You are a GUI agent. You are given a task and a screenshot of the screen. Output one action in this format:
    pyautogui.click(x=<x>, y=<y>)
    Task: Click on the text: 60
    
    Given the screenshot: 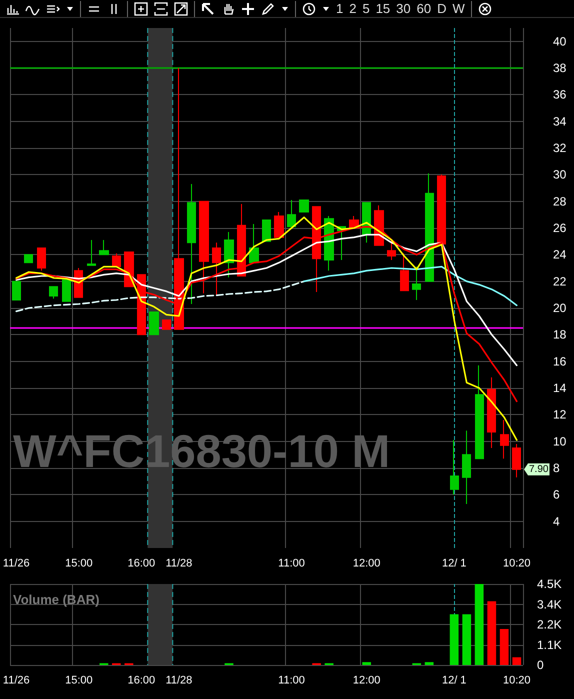 What is the action you would take?
    pyautogui.click(x=424, y=8)
    